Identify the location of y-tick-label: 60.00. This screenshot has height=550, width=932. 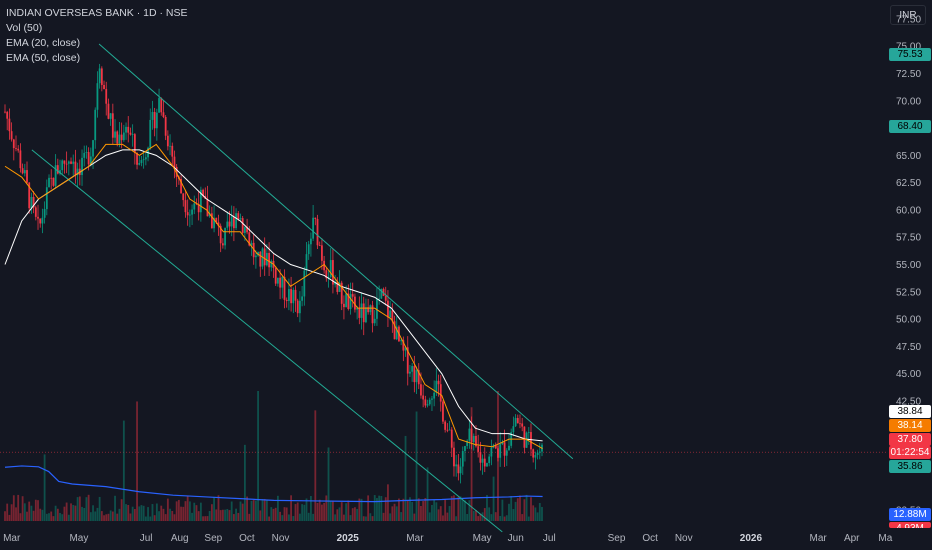
(908, 210).